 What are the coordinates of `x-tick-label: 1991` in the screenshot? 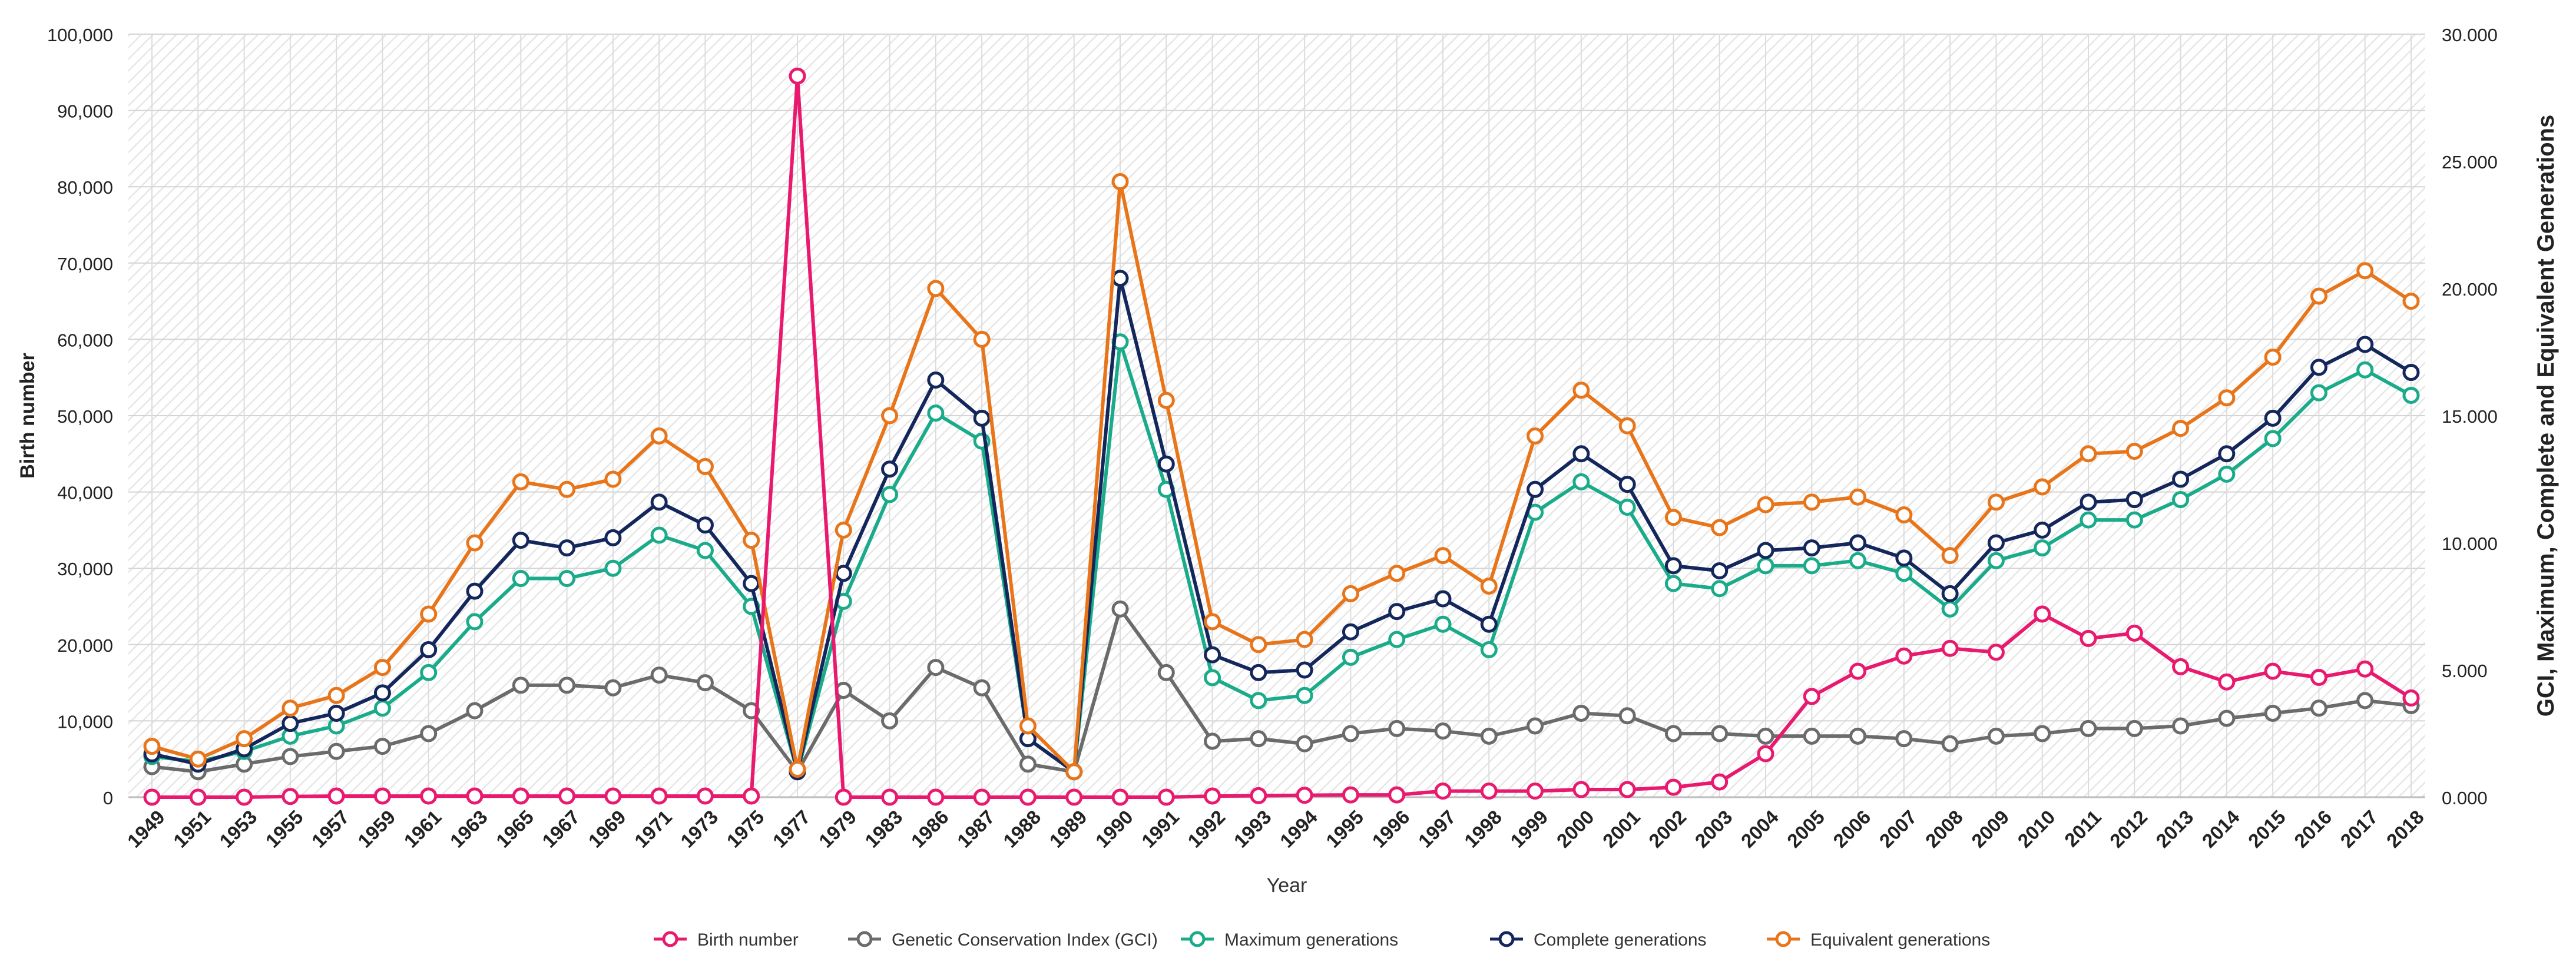 It's located at (1160, 829).